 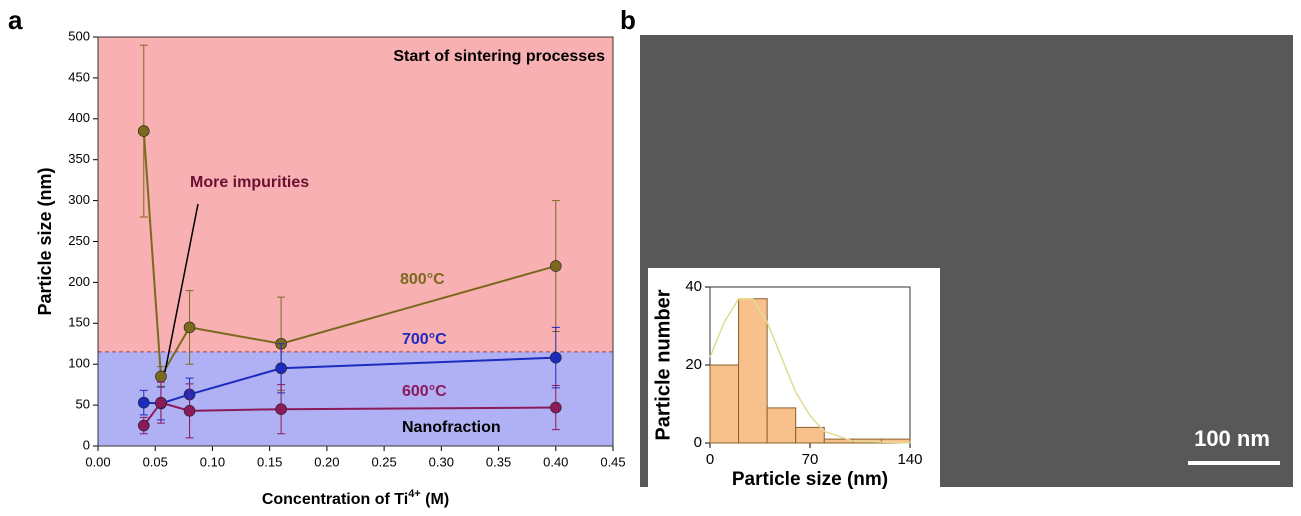 What do you see at coordinates (355, 398) in the screenshot?
I see `nanofraction-region` at bounding box center [355, 398].